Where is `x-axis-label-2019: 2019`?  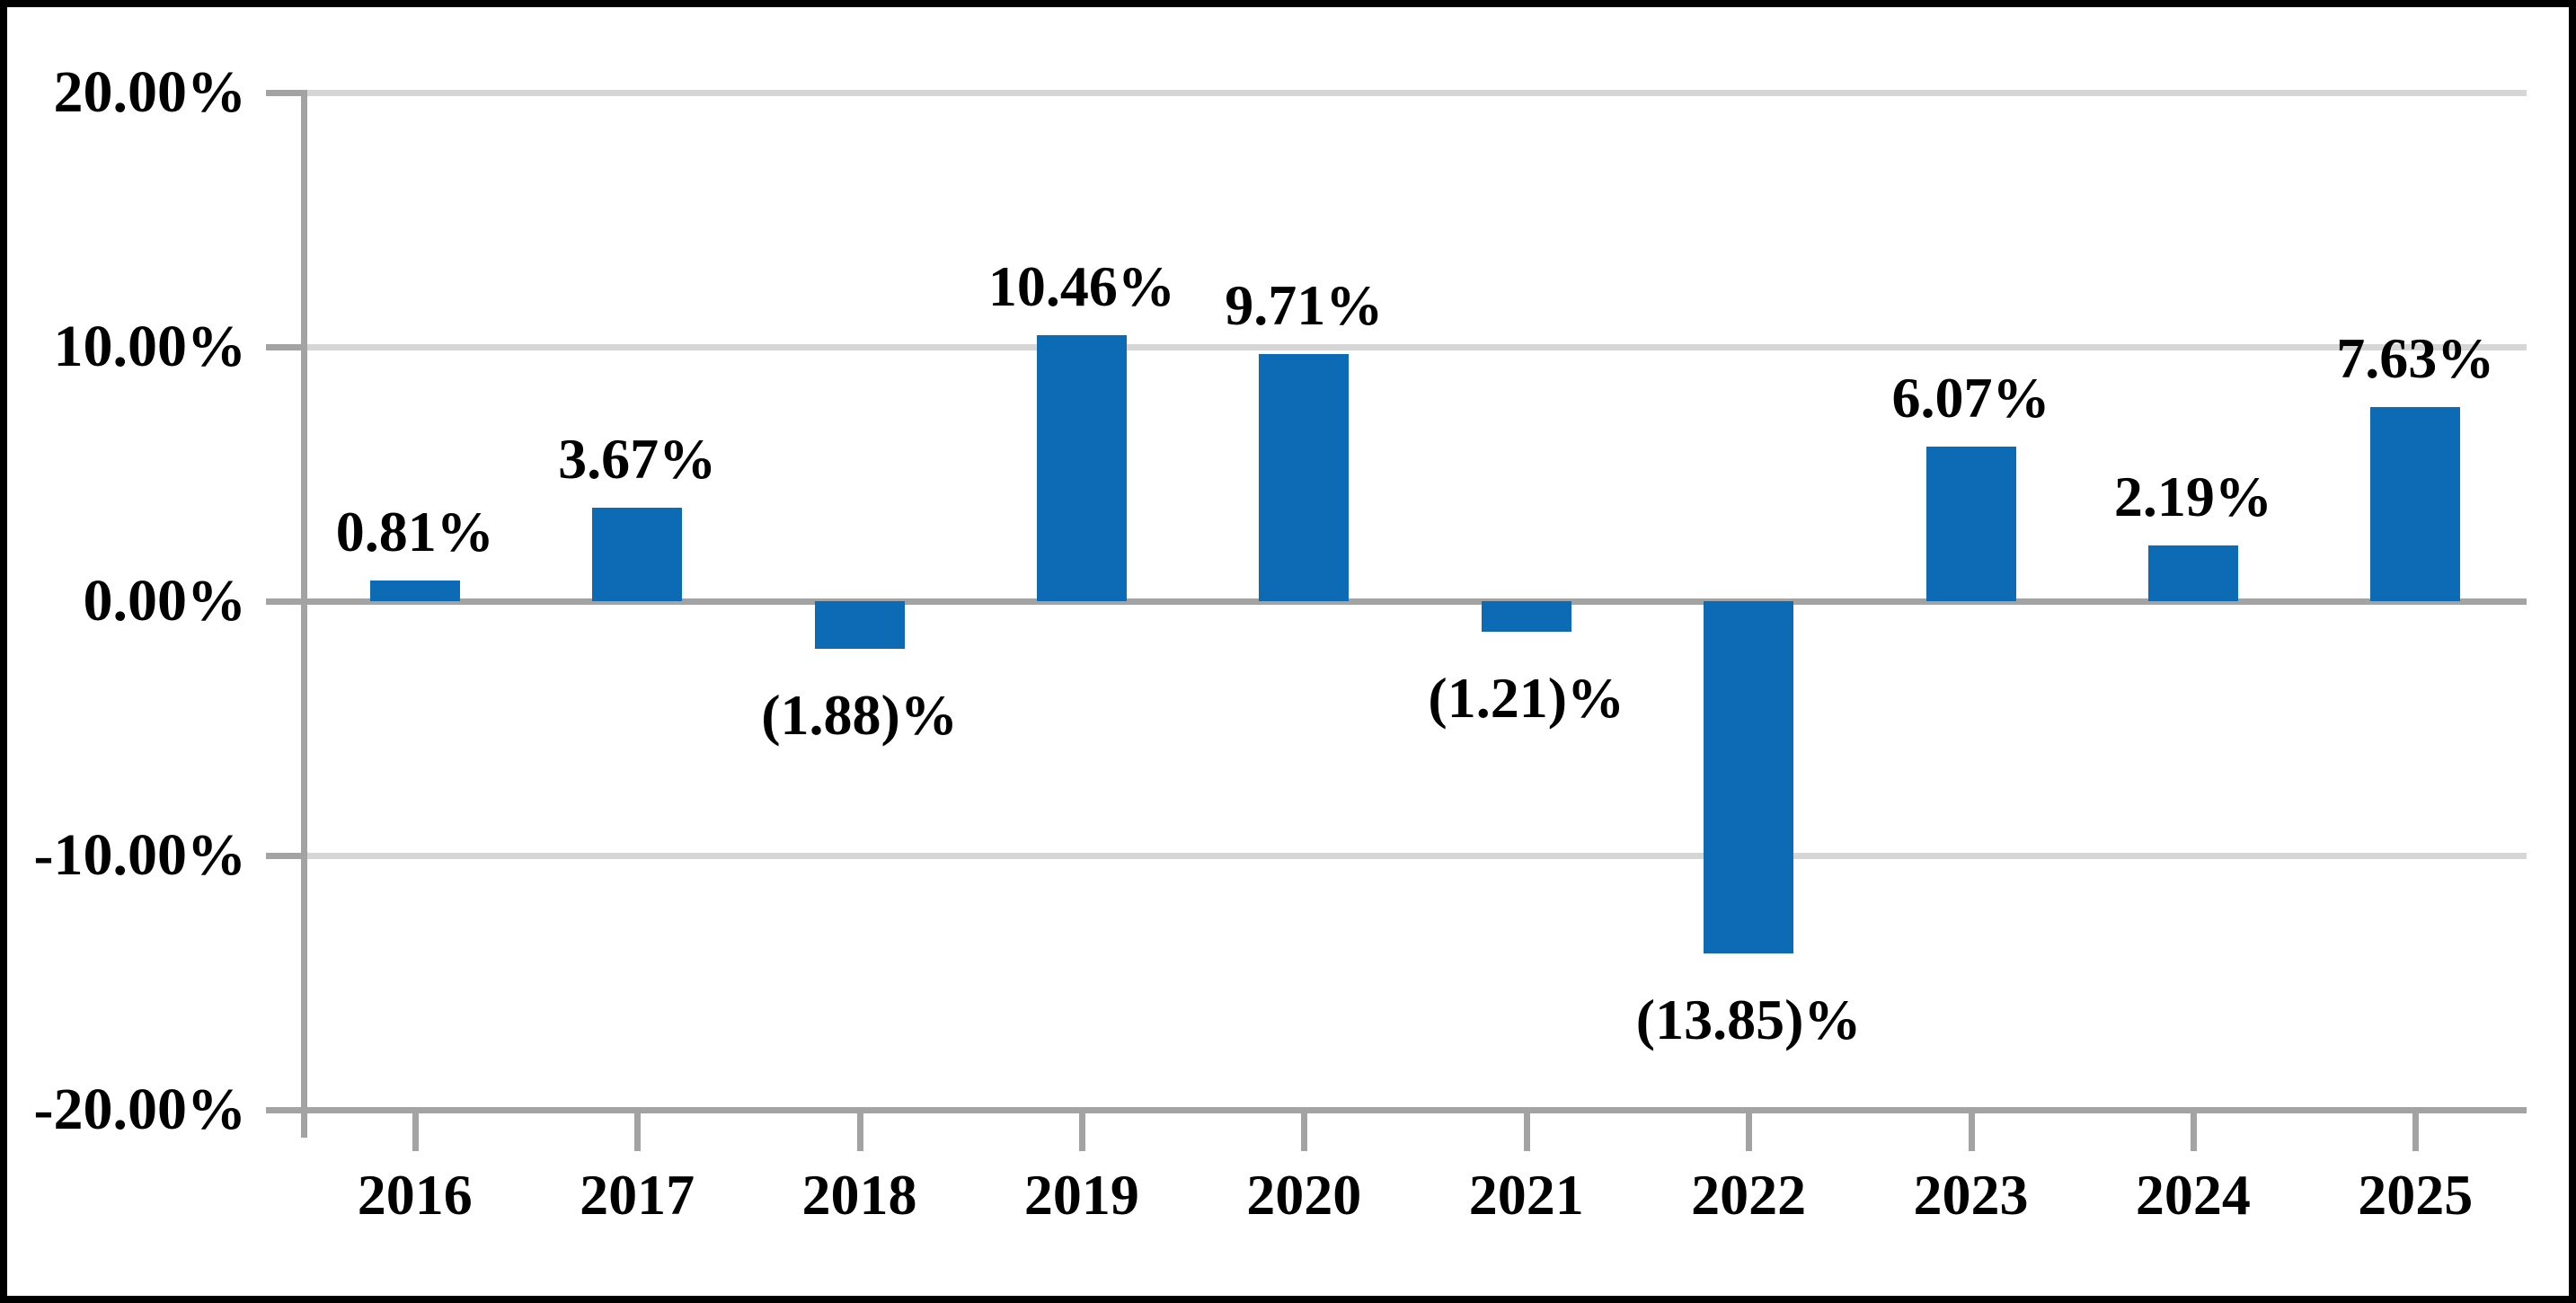
x-axis-label-2019: 2019 is located at coordinates (1081, 1195).